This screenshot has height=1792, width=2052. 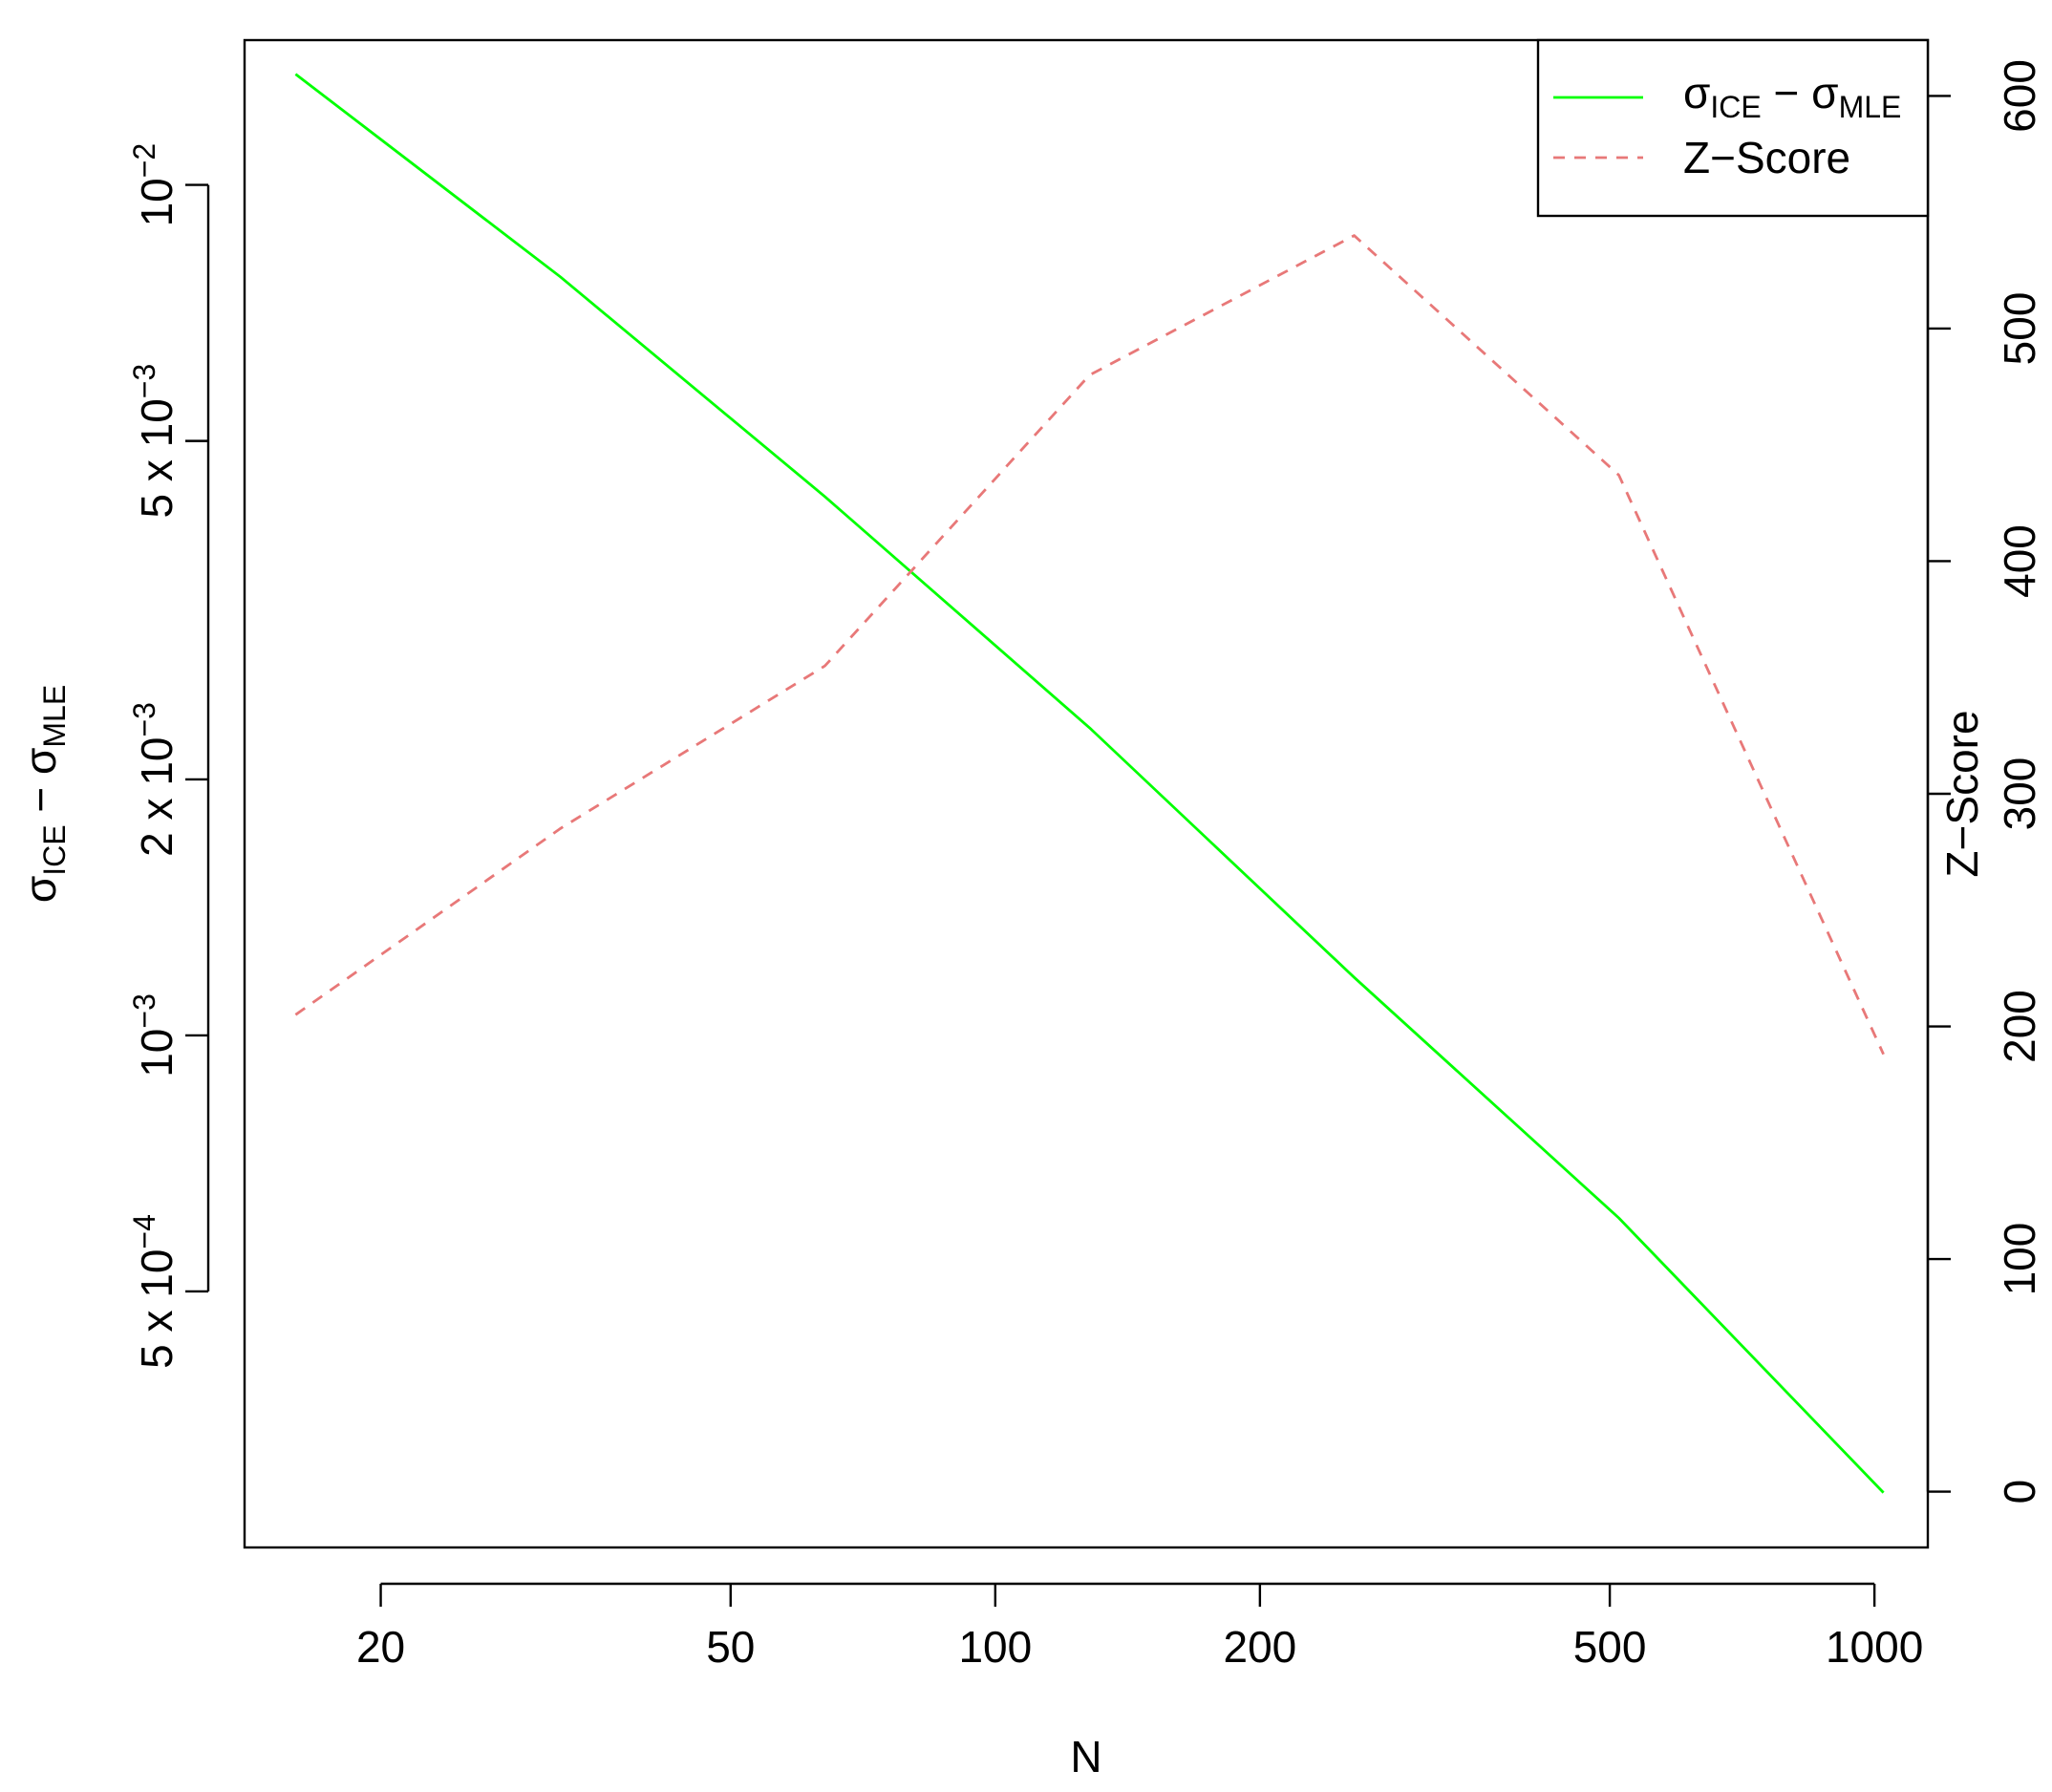 I want to click on y-left-axis-title: σICE − σMLE, so click(x=43, y=794).